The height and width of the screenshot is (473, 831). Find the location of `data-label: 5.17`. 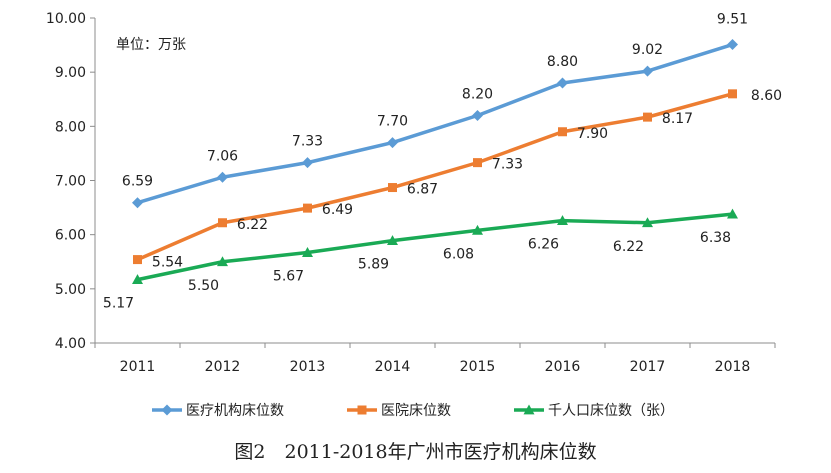

data-label: 5.17 is located at coordinates (118, 304).